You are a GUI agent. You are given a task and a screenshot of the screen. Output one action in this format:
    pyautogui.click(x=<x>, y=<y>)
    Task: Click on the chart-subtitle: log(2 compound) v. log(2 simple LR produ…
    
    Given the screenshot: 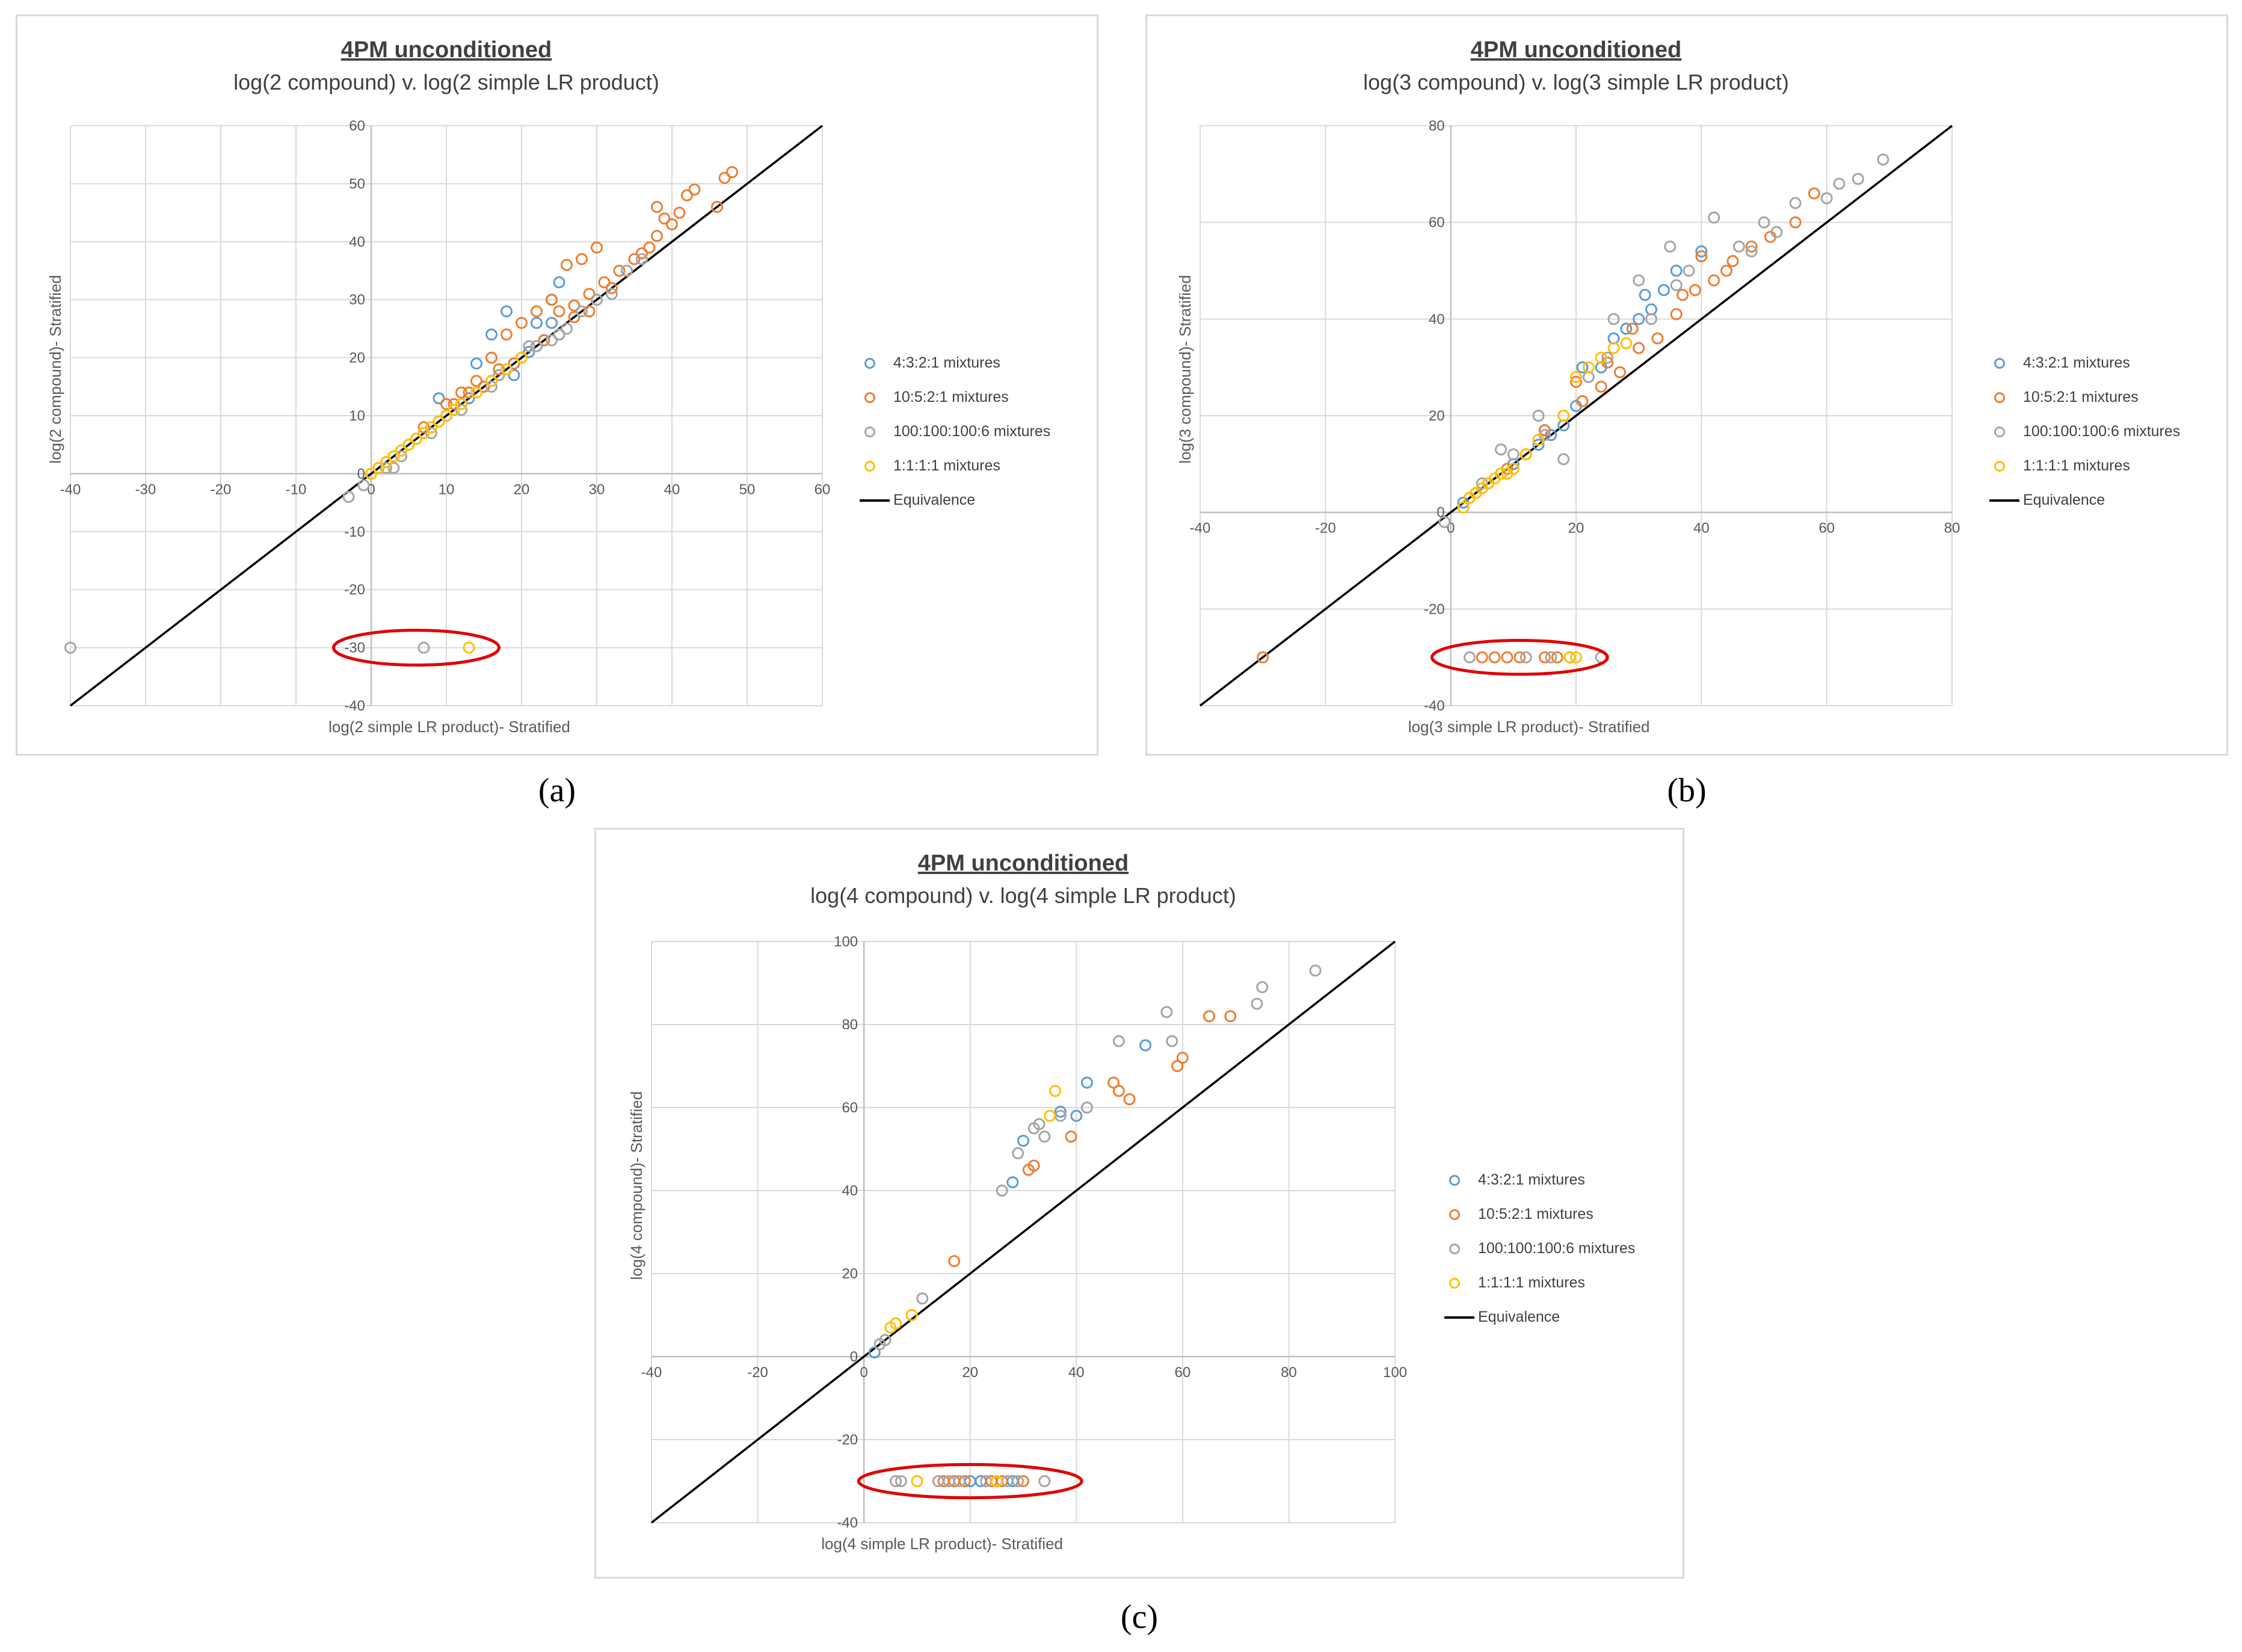 What is the action you would take?
    pyautogui.click(x=446, y=82)
    